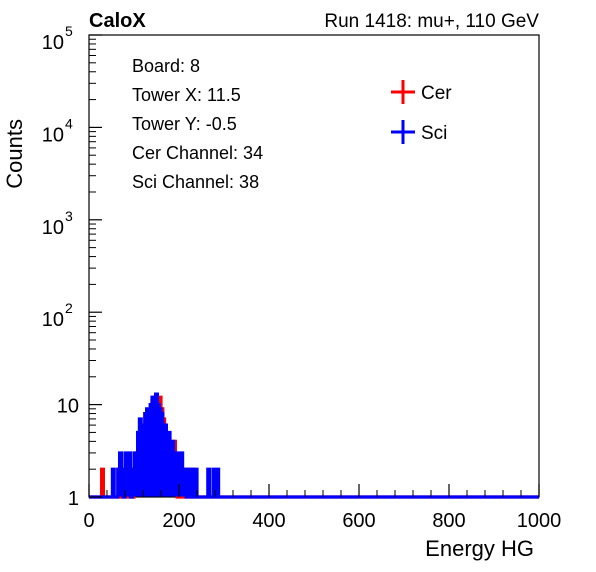  What do you see at coordinates (448, 521) in the screenshot?
I see `x-tick-label: 800` at bounding box center [448, 521].